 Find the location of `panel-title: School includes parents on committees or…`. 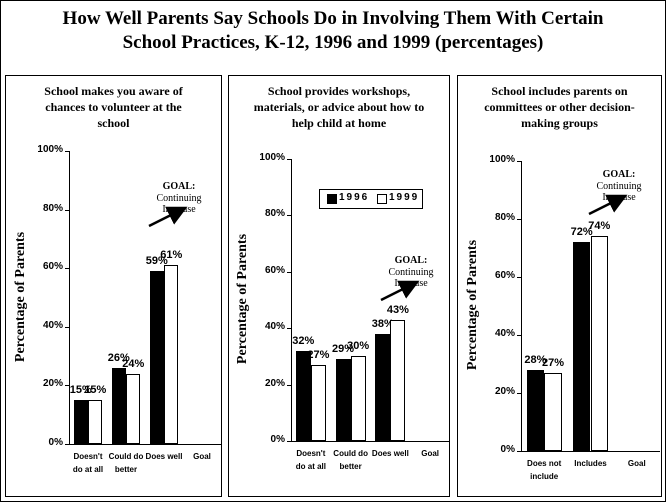

panel-title: School includes parents on committees or… is located at coordinates (559, 107).